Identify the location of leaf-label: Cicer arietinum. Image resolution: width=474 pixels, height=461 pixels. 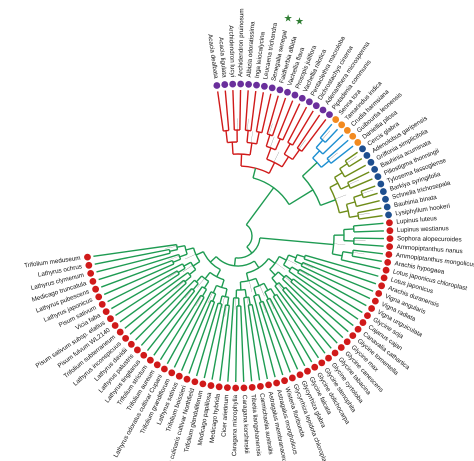
(225, 415).